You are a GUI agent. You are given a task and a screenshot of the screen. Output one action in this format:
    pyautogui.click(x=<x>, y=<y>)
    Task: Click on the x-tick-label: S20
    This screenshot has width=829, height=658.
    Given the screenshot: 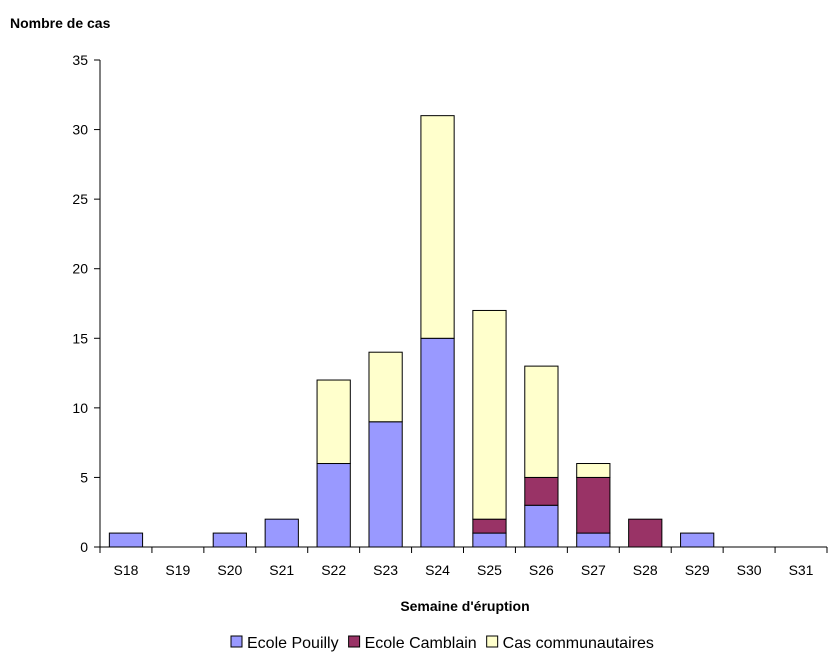 What is the action you would take?
    pyautogui.click(x=229, y=570)
    